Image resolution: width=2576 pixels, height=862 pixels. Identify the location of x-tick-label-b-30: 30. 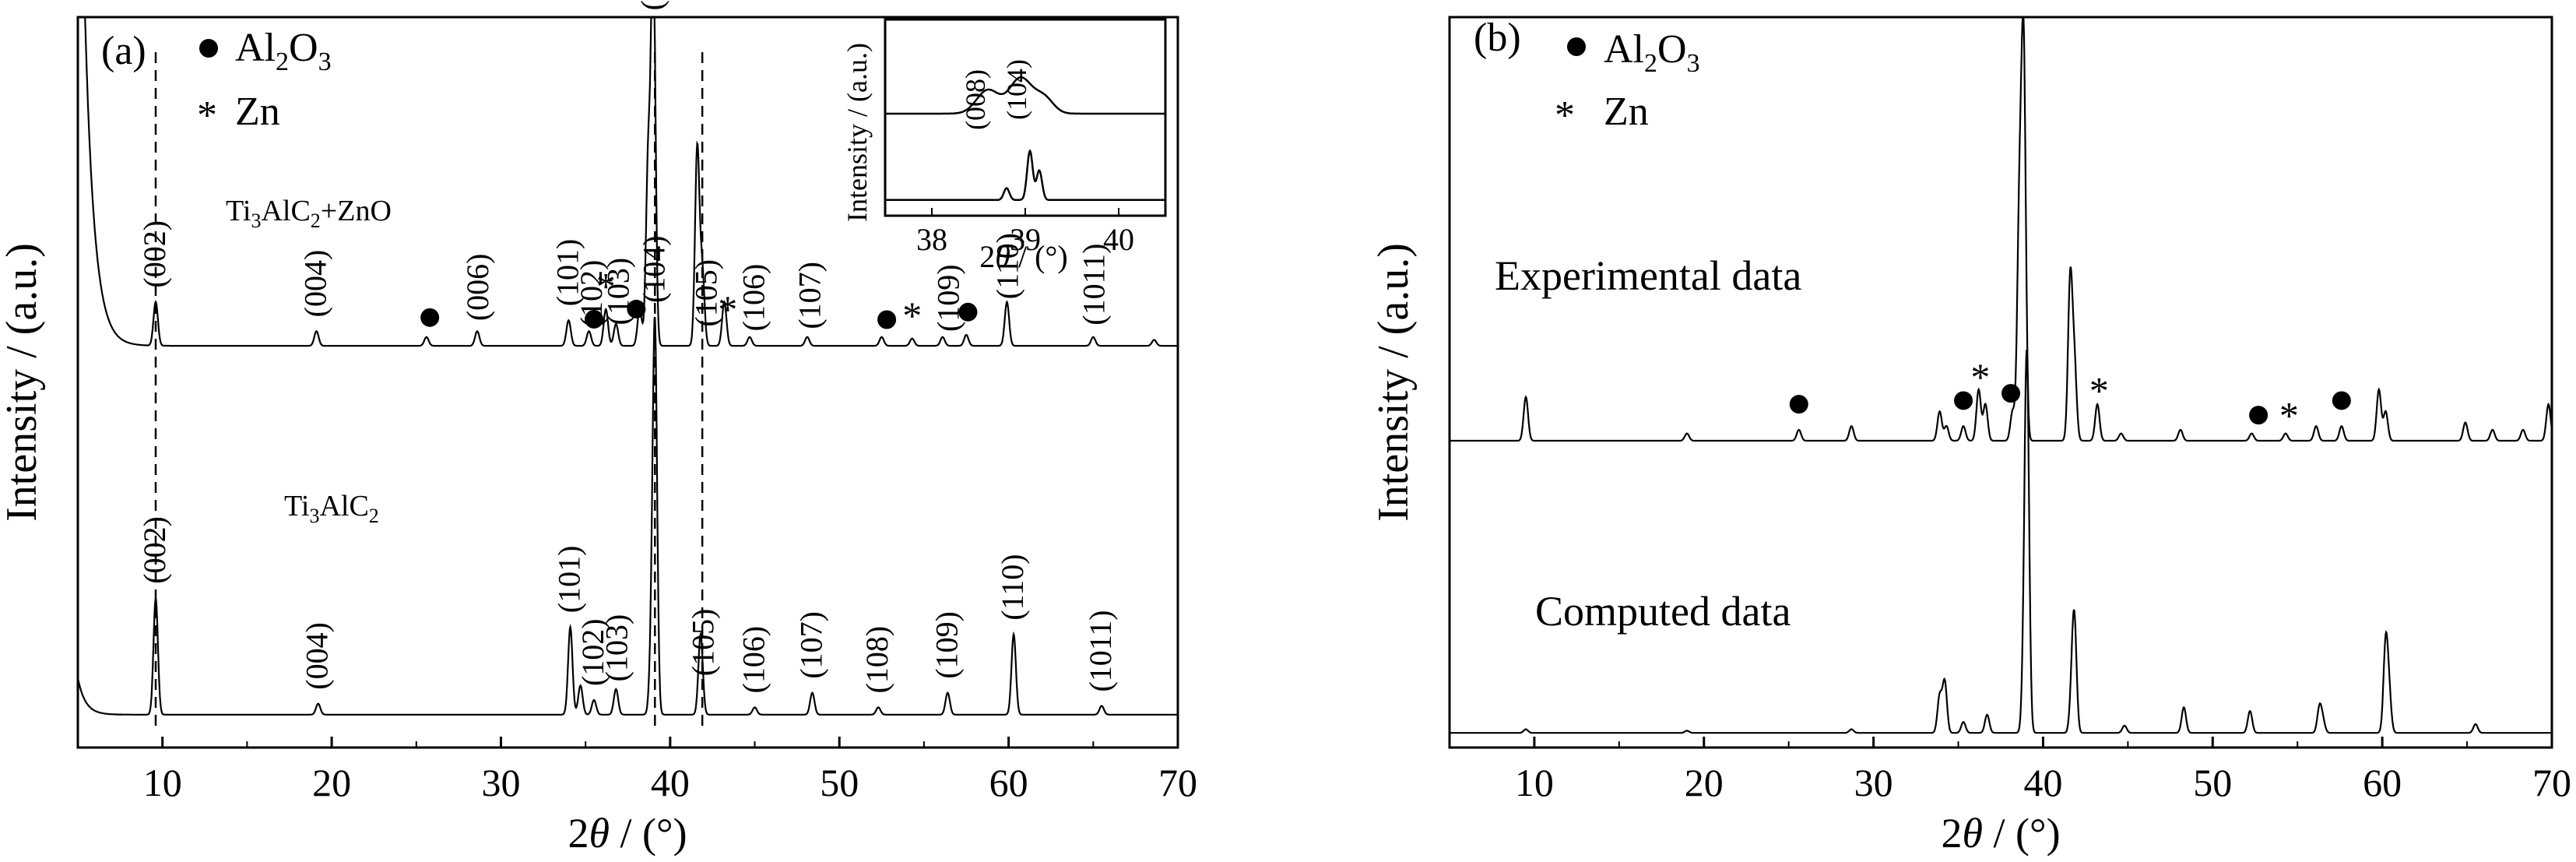
(1874, 783).